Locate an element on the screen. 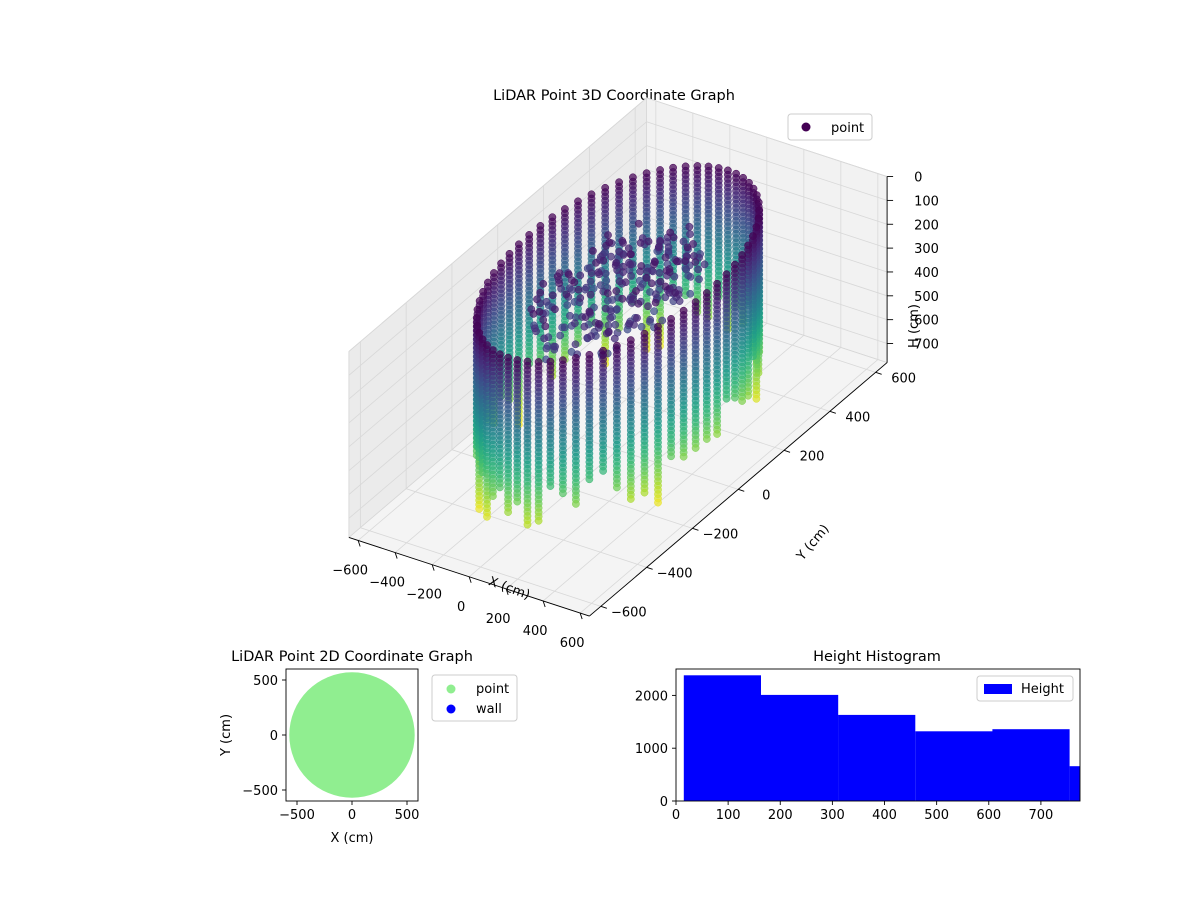  z-tick-label-3d: 700 is located at coordinates (926, 345).